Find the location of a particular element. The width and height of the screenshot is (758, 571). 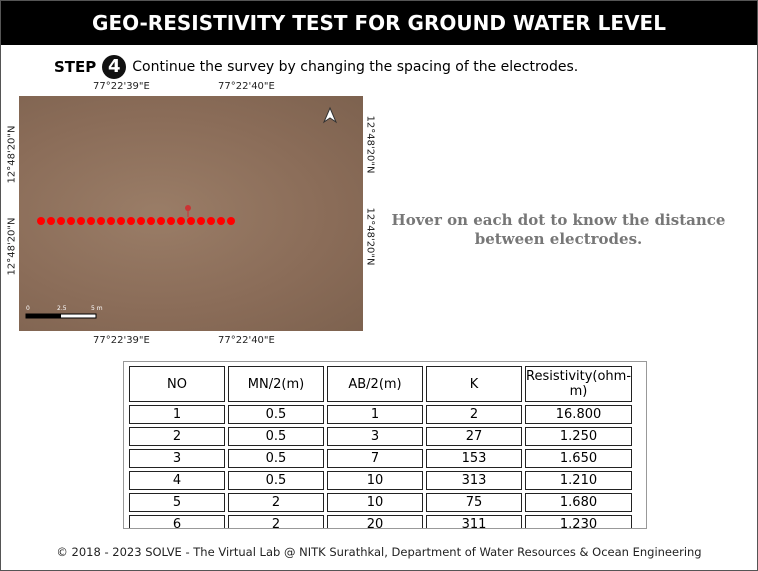

north-arrow is located at coordinates (330, 115).